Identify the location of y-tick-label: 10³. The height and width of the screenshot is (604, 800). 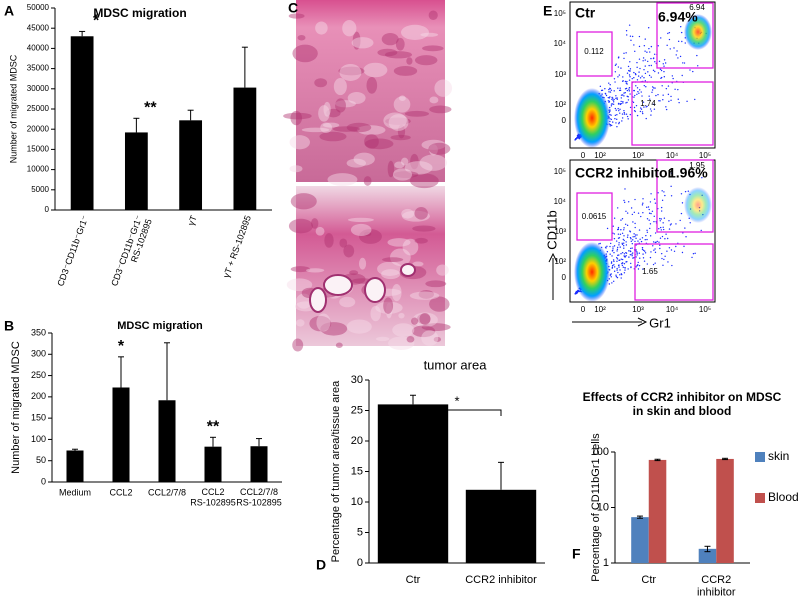
(560, 74).